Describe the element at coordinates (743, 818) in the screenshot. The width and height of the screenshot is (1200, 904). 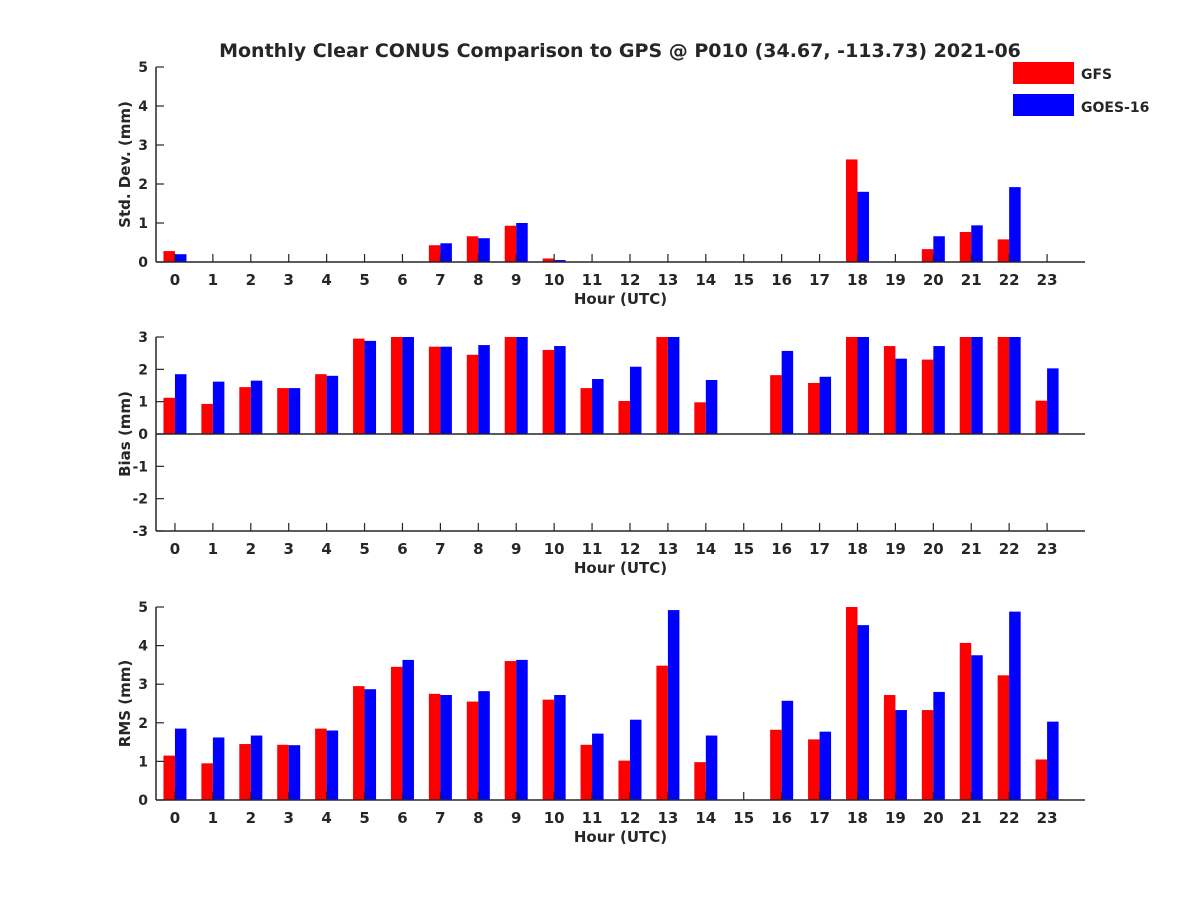
I see `rms-x-tick-label: 15` at that location.